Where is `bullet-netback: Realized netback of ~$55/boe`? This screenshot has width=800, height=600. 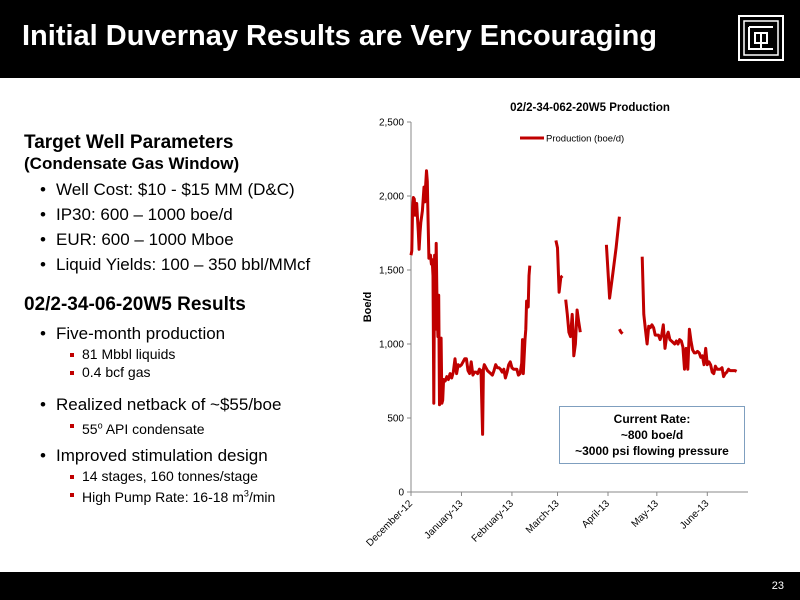 bullet-netback: Realized netback of ~$55/boe is located at coordinates (189, 404).